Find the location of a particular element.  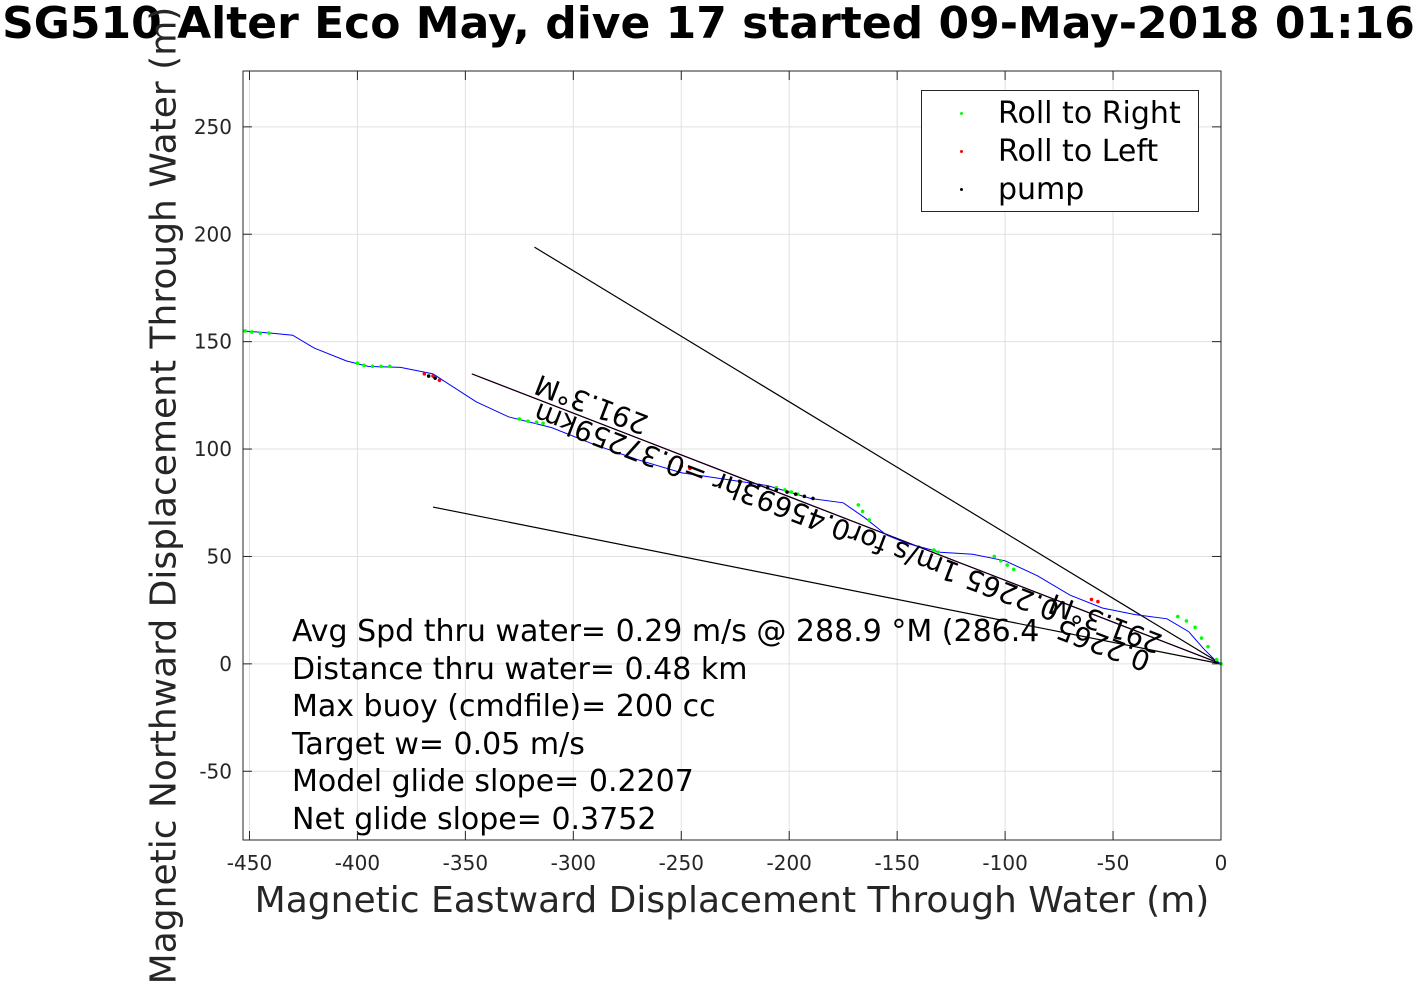

x-tick-label: -300 is located at coordinates (573, 863).